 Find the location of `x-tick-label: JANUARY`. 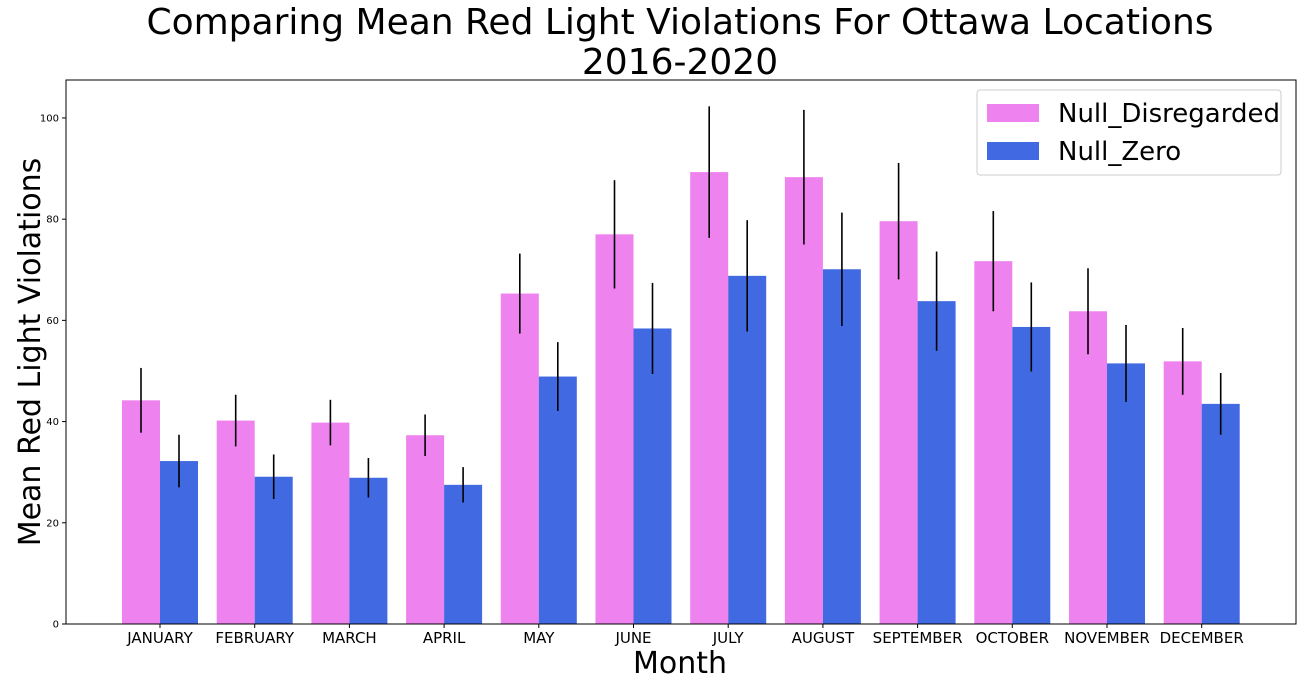

x-tick-label: JANUARY is located at coordinates (159, 638).